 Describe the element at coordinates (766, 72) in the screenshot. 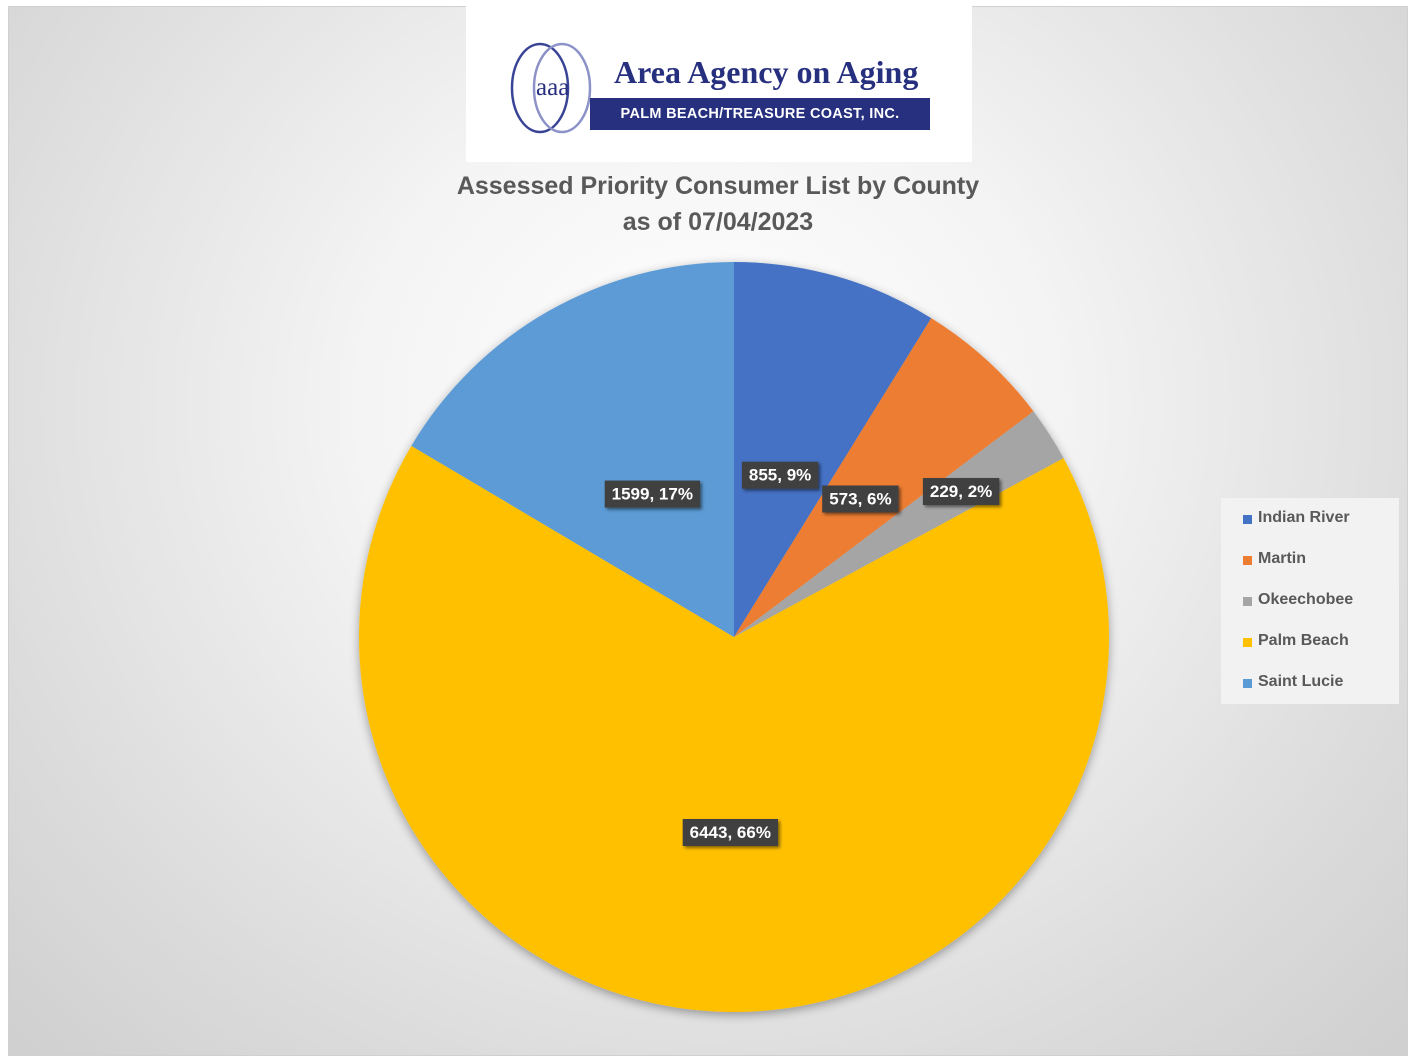

I see `logo-agency-name: Area Agency on Aging` at that location.